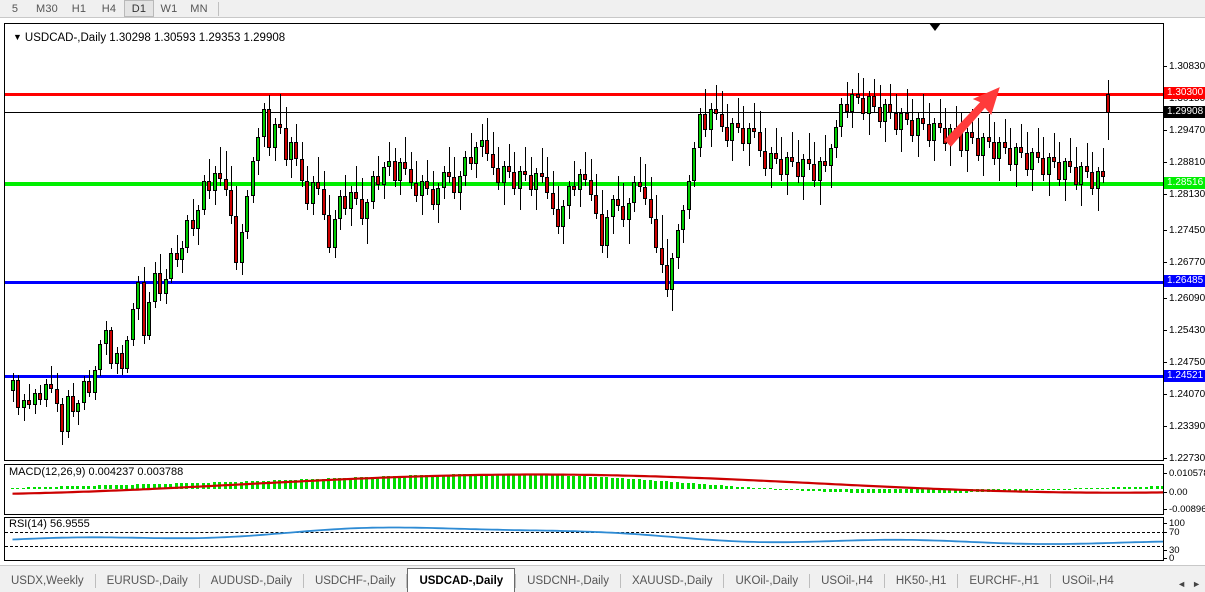  Describe the element at coordinates (47, 8) in the screenshot. I see `timeframe-button-m30: M30` at that location.